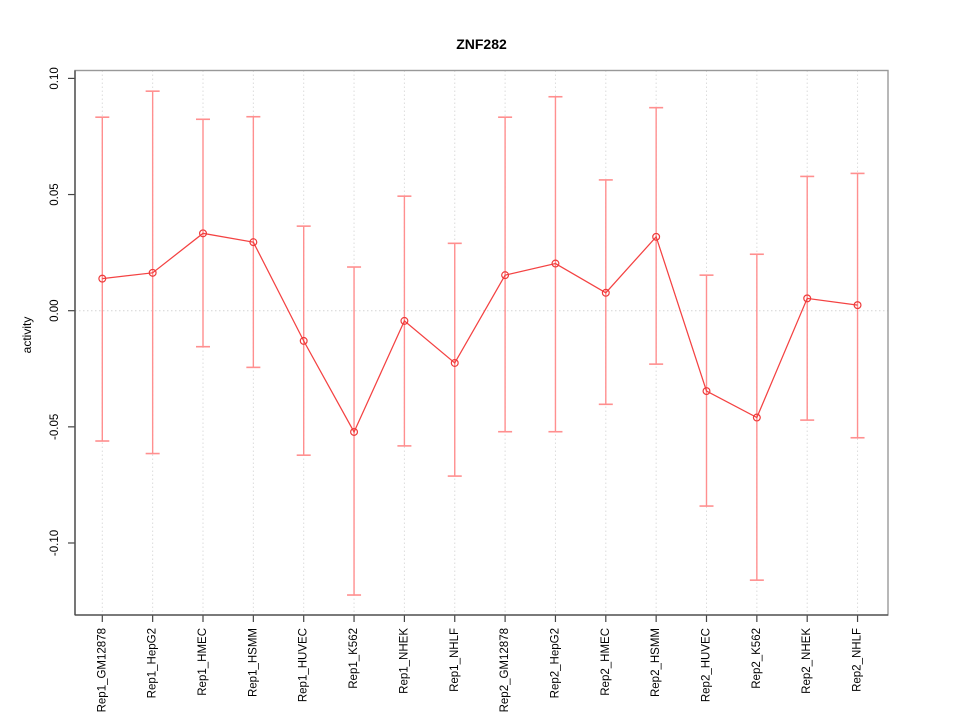 The width and height of the screenshot is (960, 720). Describe the element at coordinates (55, 543) in the screenshot. I see `y-tick-label: -0.10` at that location.